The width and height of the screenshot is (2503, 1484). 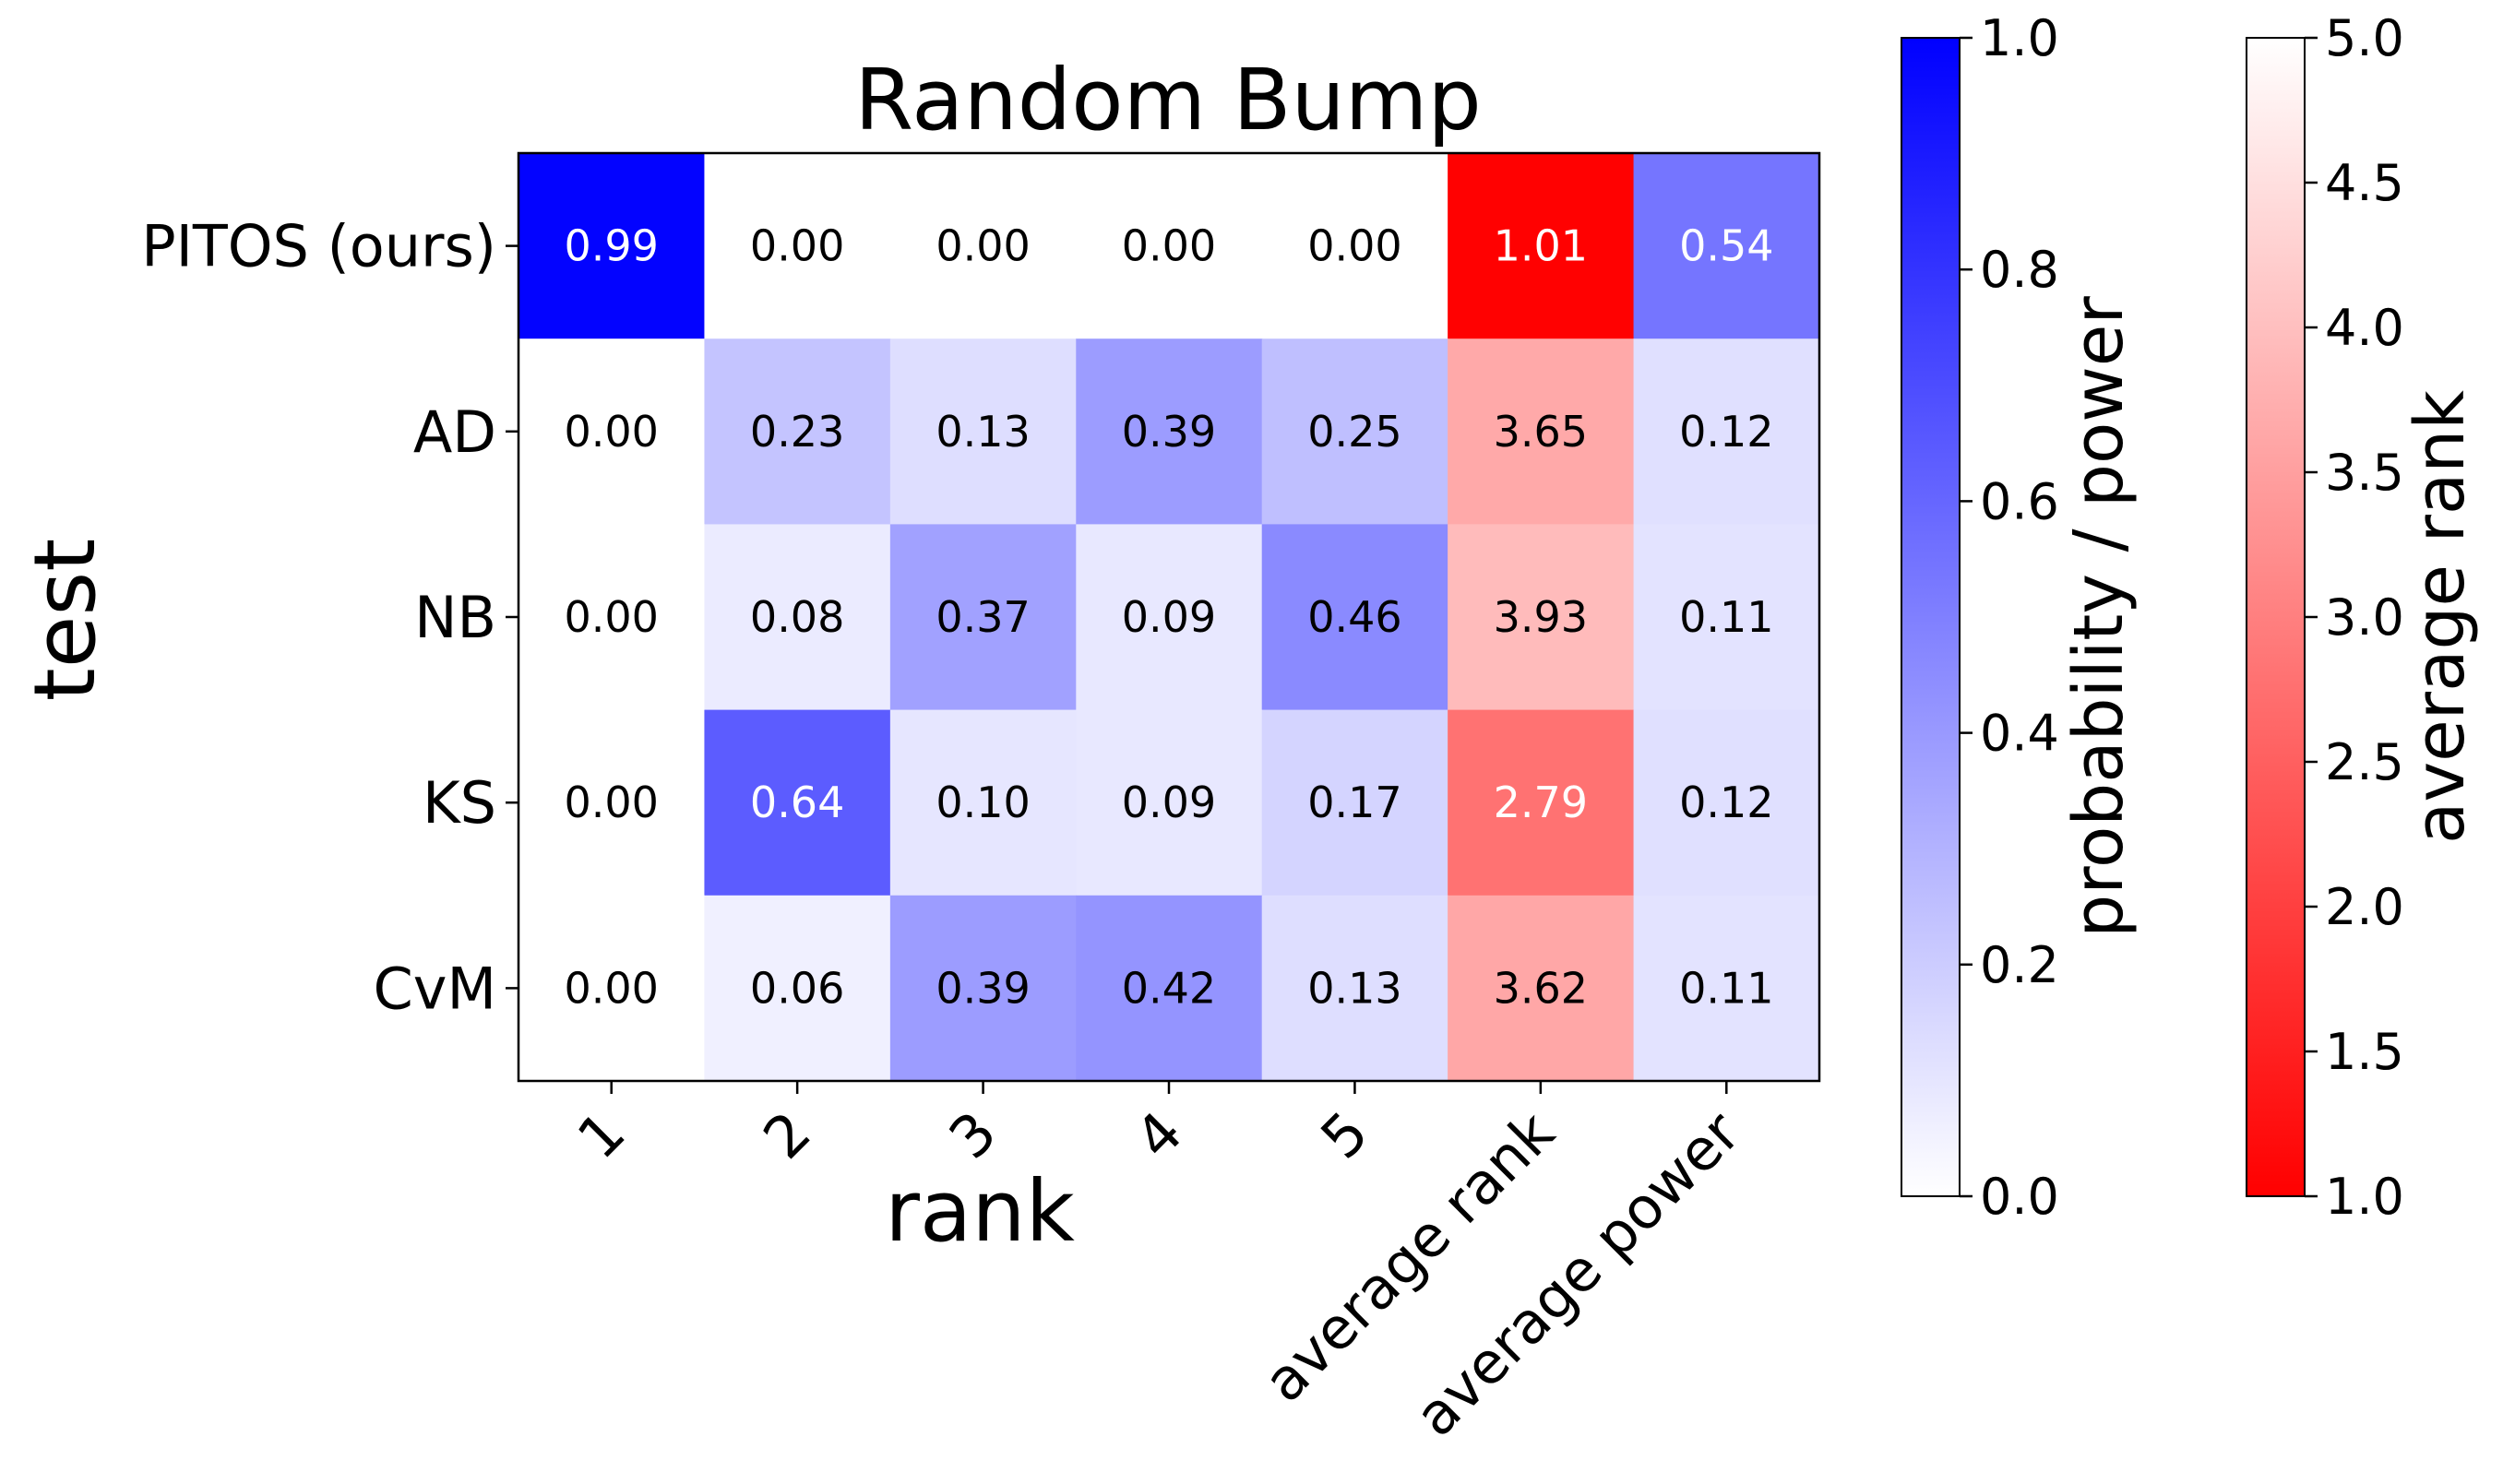 I want to click on colorbar-tick-label: 1.5, so click(x=2364, y=1052).